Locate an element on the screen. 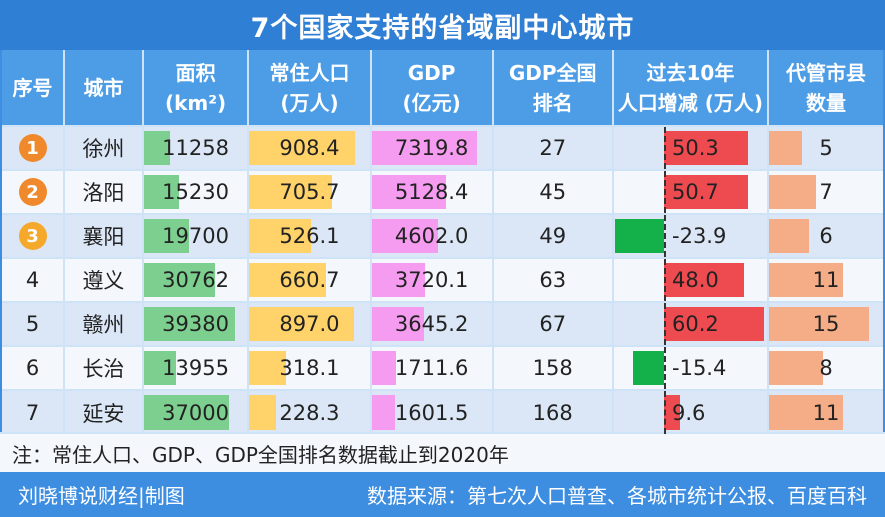 This screenshot has height=517, width=885. area-cell: 19700 is located at coordinates (196, 235).